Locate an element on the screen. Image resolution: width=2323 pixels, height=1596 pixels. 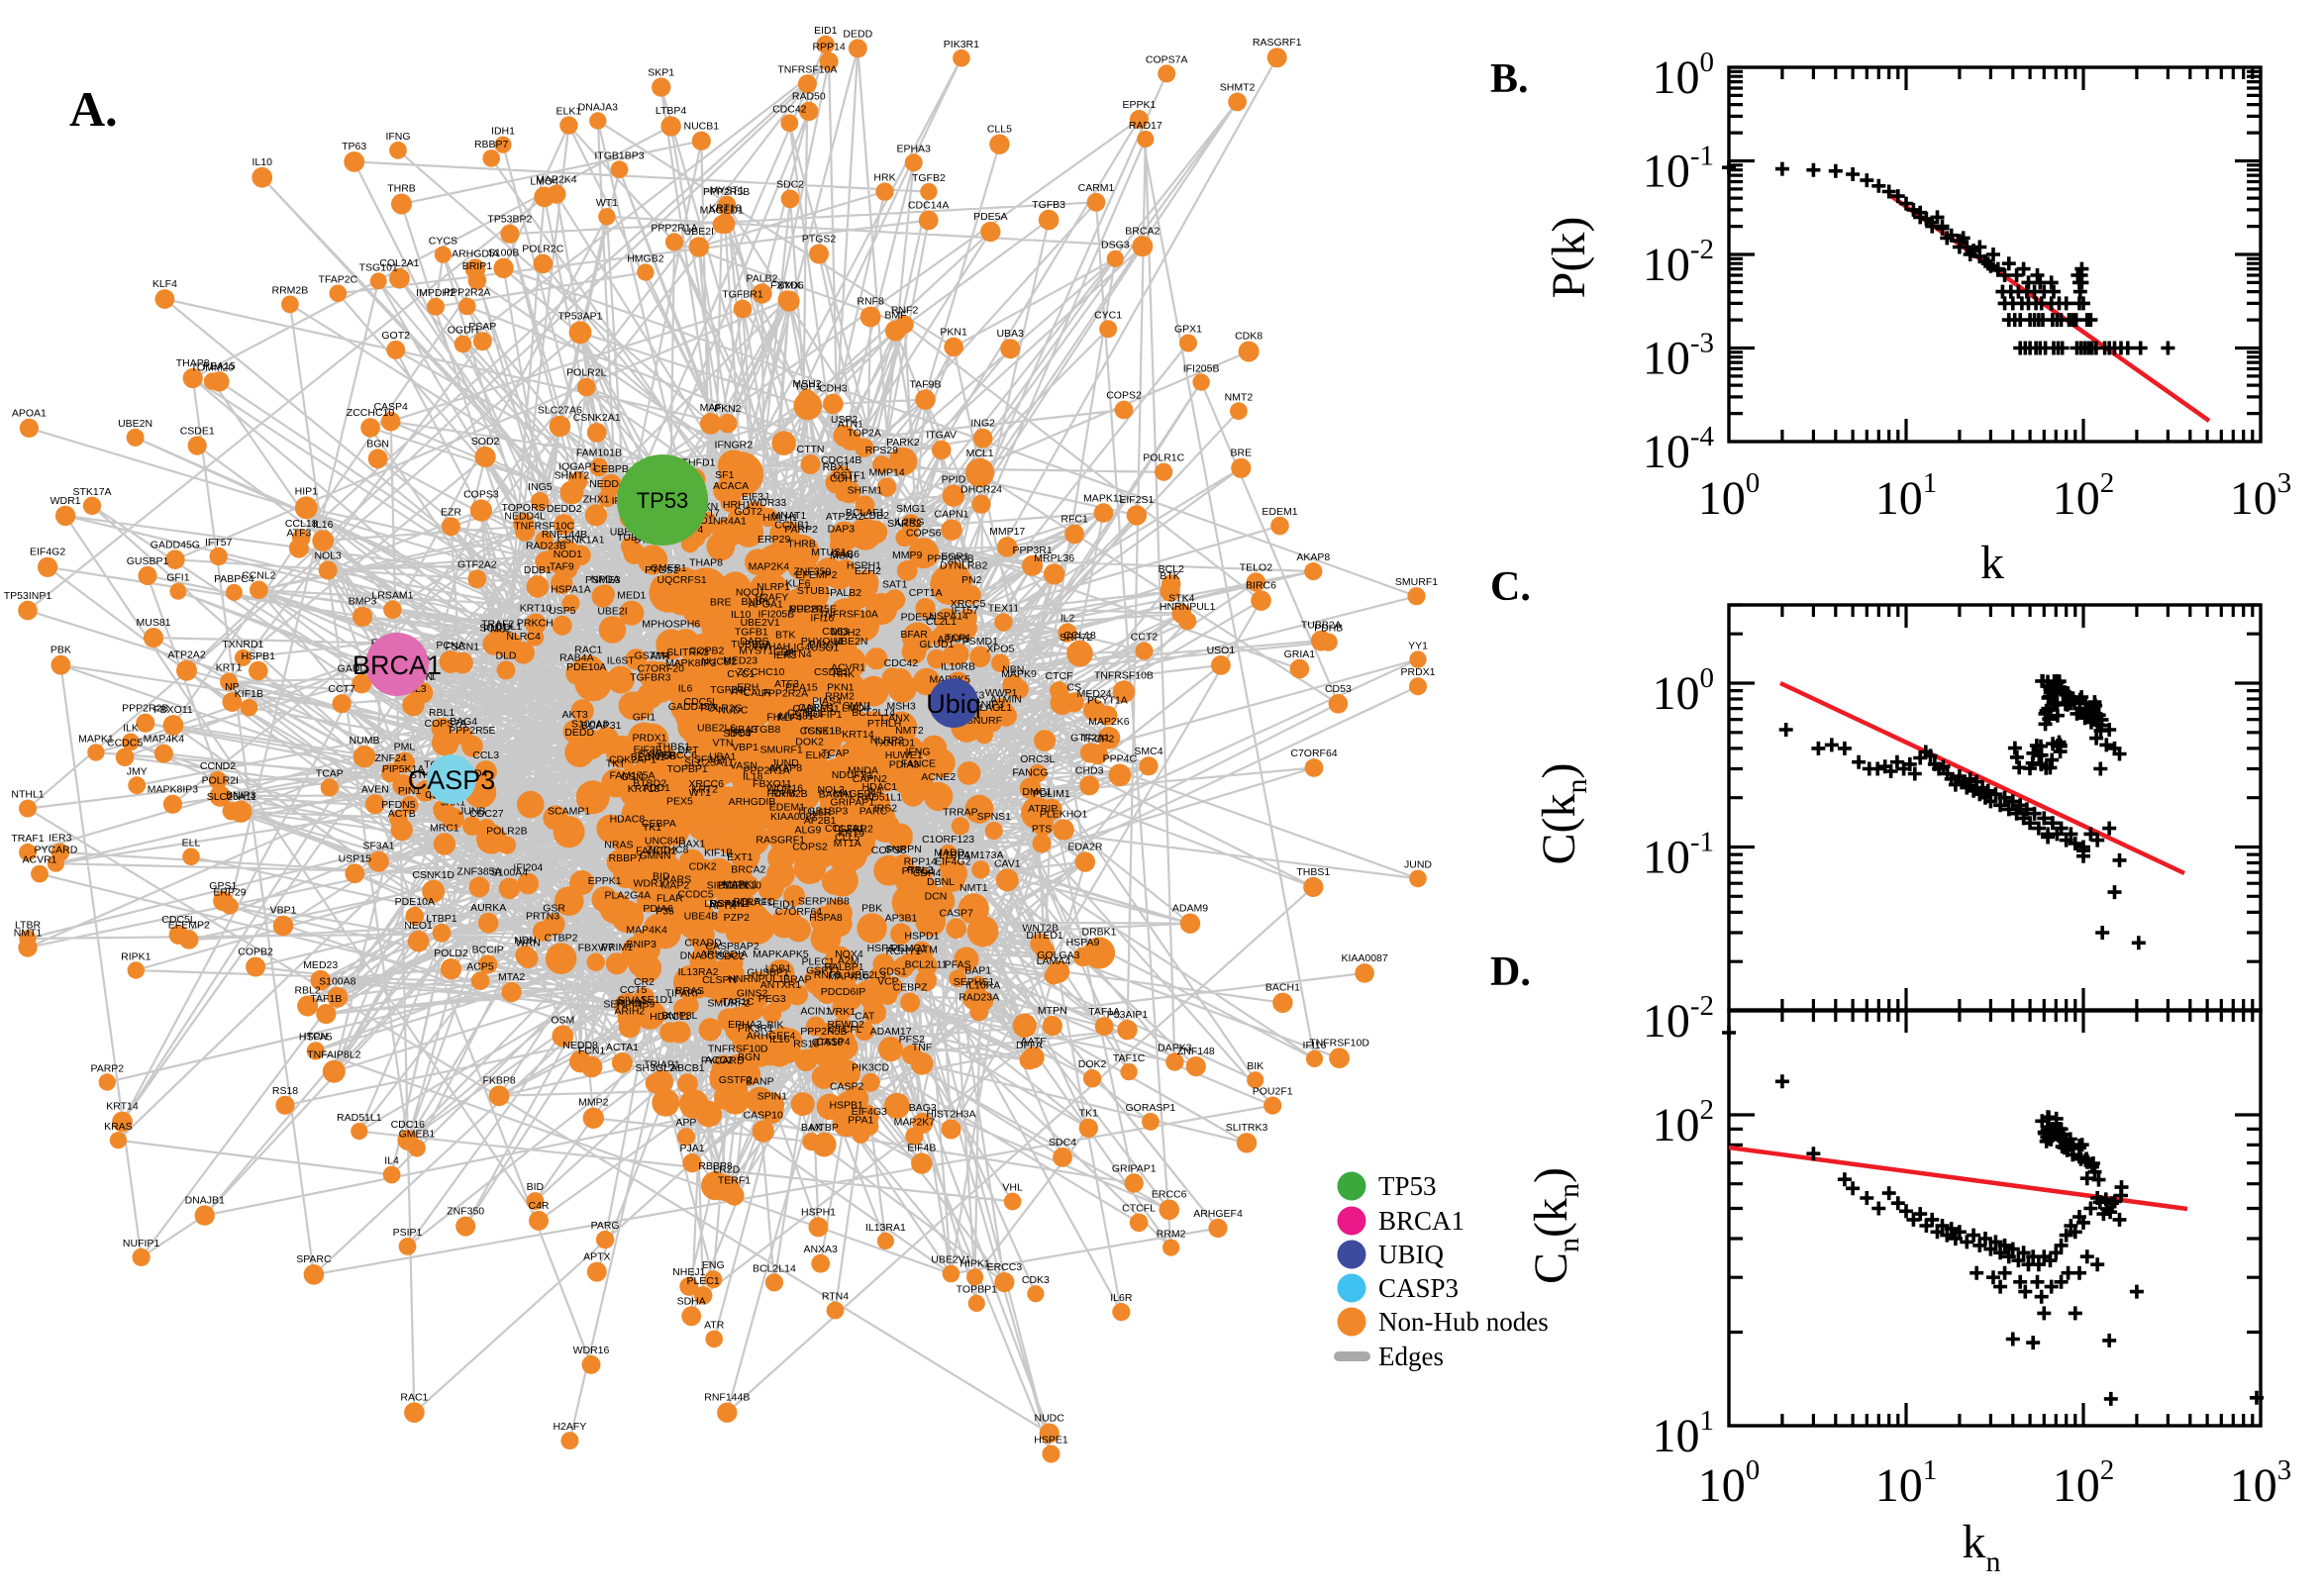
svg-text: SE1D1 is located at coordinates (657, 1000).